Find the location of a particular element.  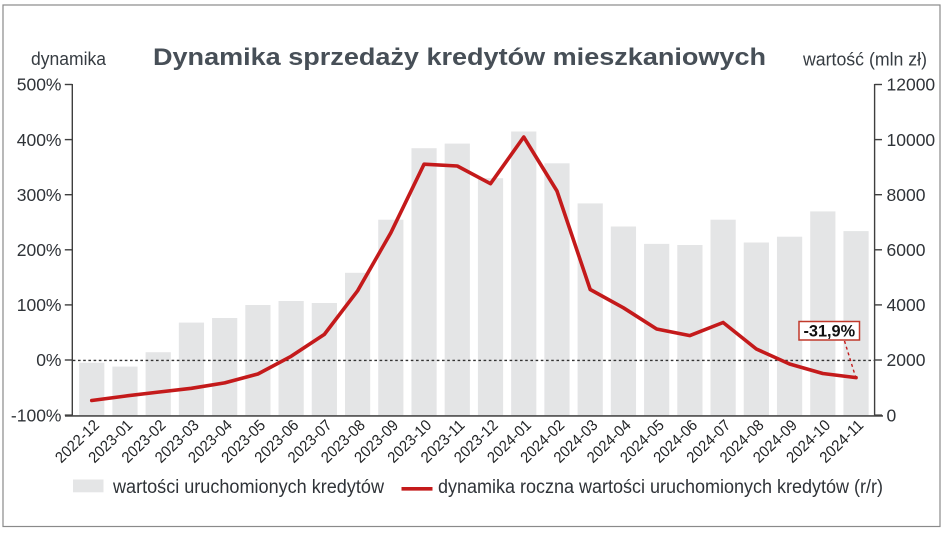

svg-text: 6000 is located at coordinates (906, 250).